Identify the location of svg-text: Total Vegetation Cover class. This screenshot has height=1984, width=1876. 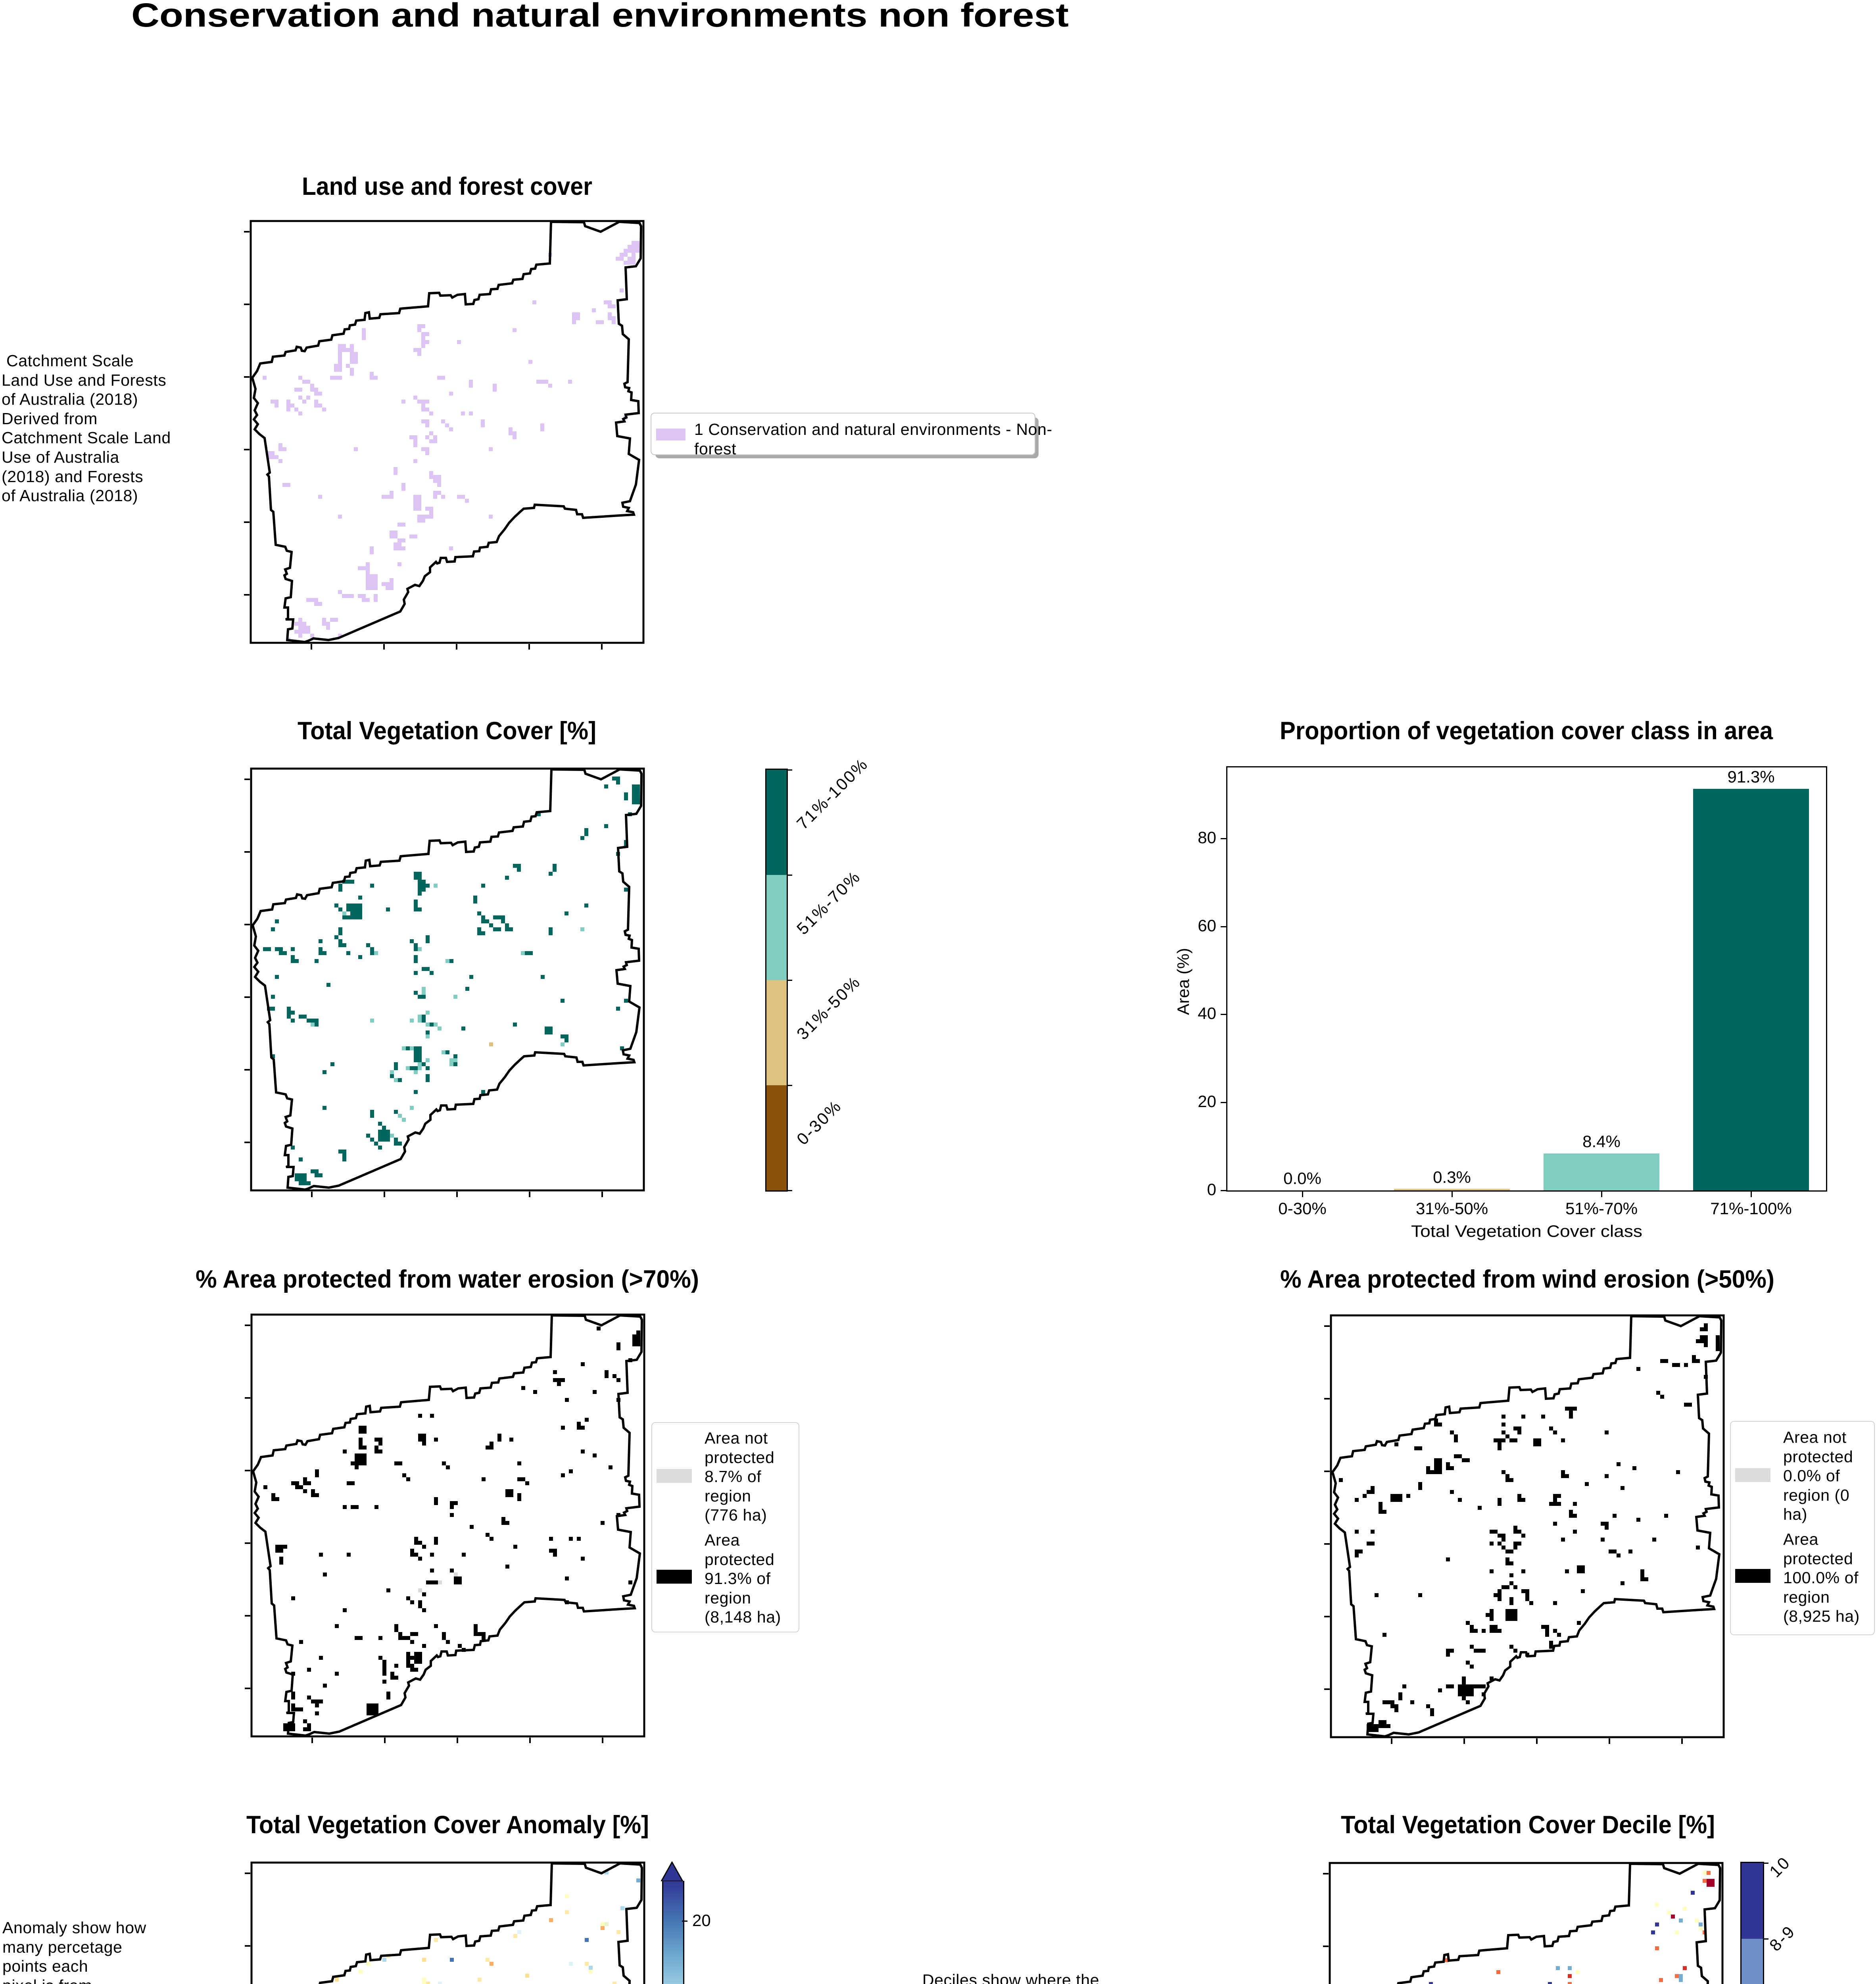
(1526, 1231).